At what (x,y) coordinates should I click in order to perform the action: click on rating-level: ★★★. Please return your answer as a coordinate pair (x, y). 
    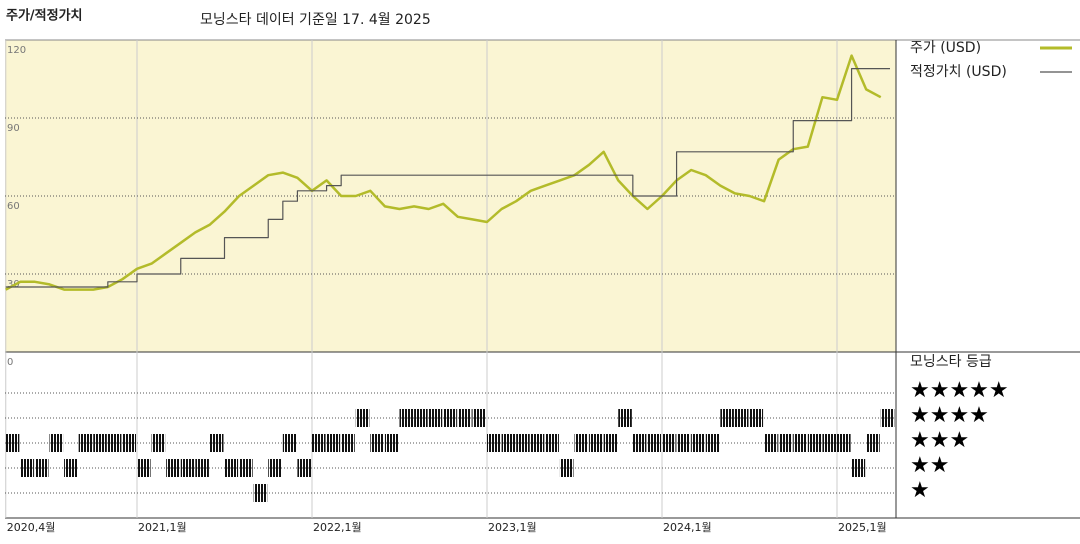
    Looking at the image, I should click on (939, 440).